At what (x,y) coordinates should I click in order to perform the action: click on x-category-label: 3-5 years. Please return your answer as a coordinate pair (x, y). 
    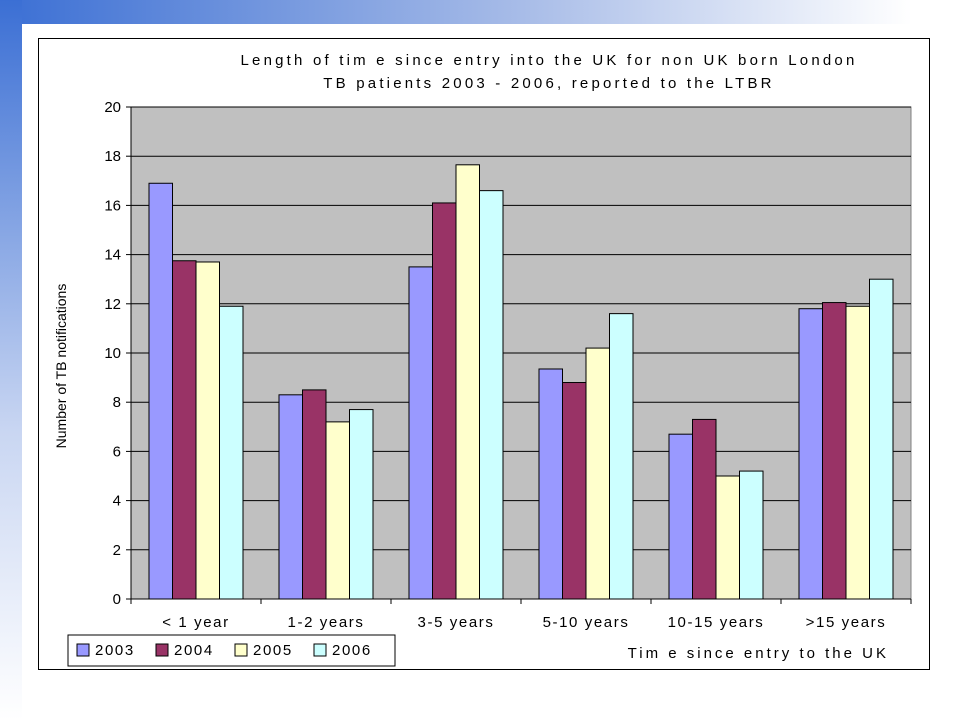
    Looking at the image, I should click on (456, 622).